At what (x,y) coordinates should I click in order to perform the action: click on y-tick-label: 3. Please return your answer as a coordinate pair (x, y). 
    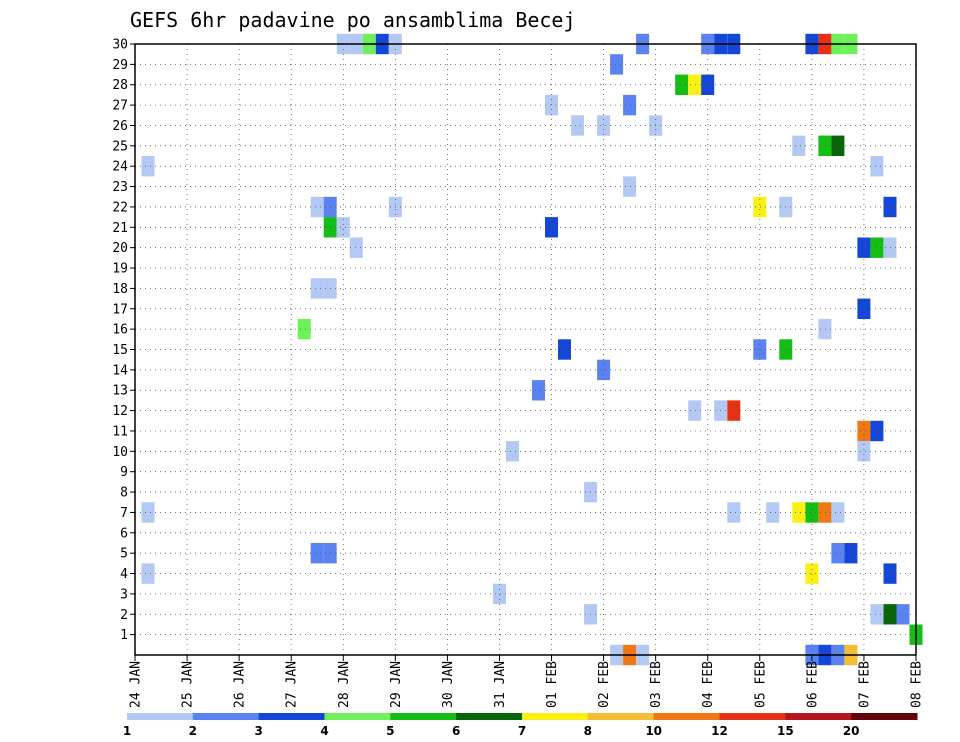
    Looking at the image, I should click on (124, 594).